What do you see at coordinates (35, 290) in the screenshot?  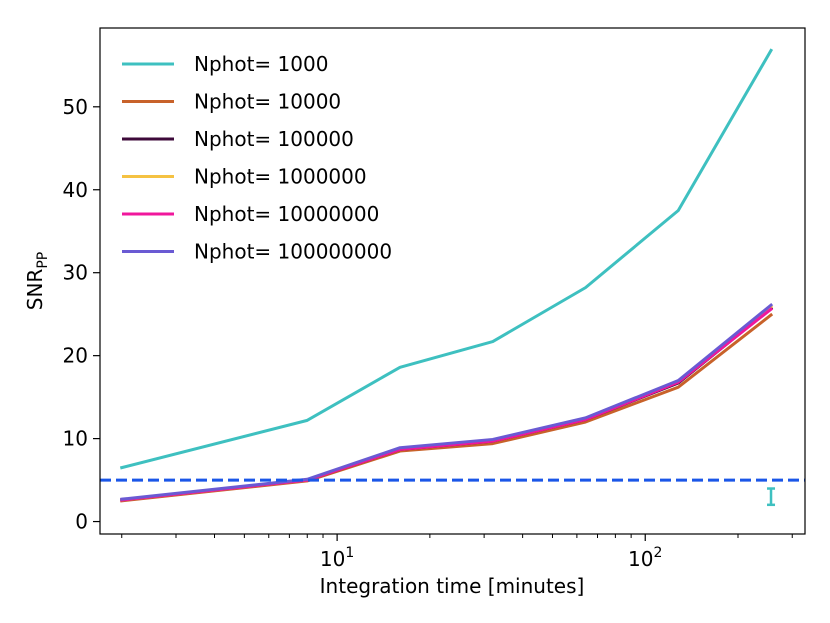 I see `y-axis-label-main: SNR` at bounding box center [35, 290].